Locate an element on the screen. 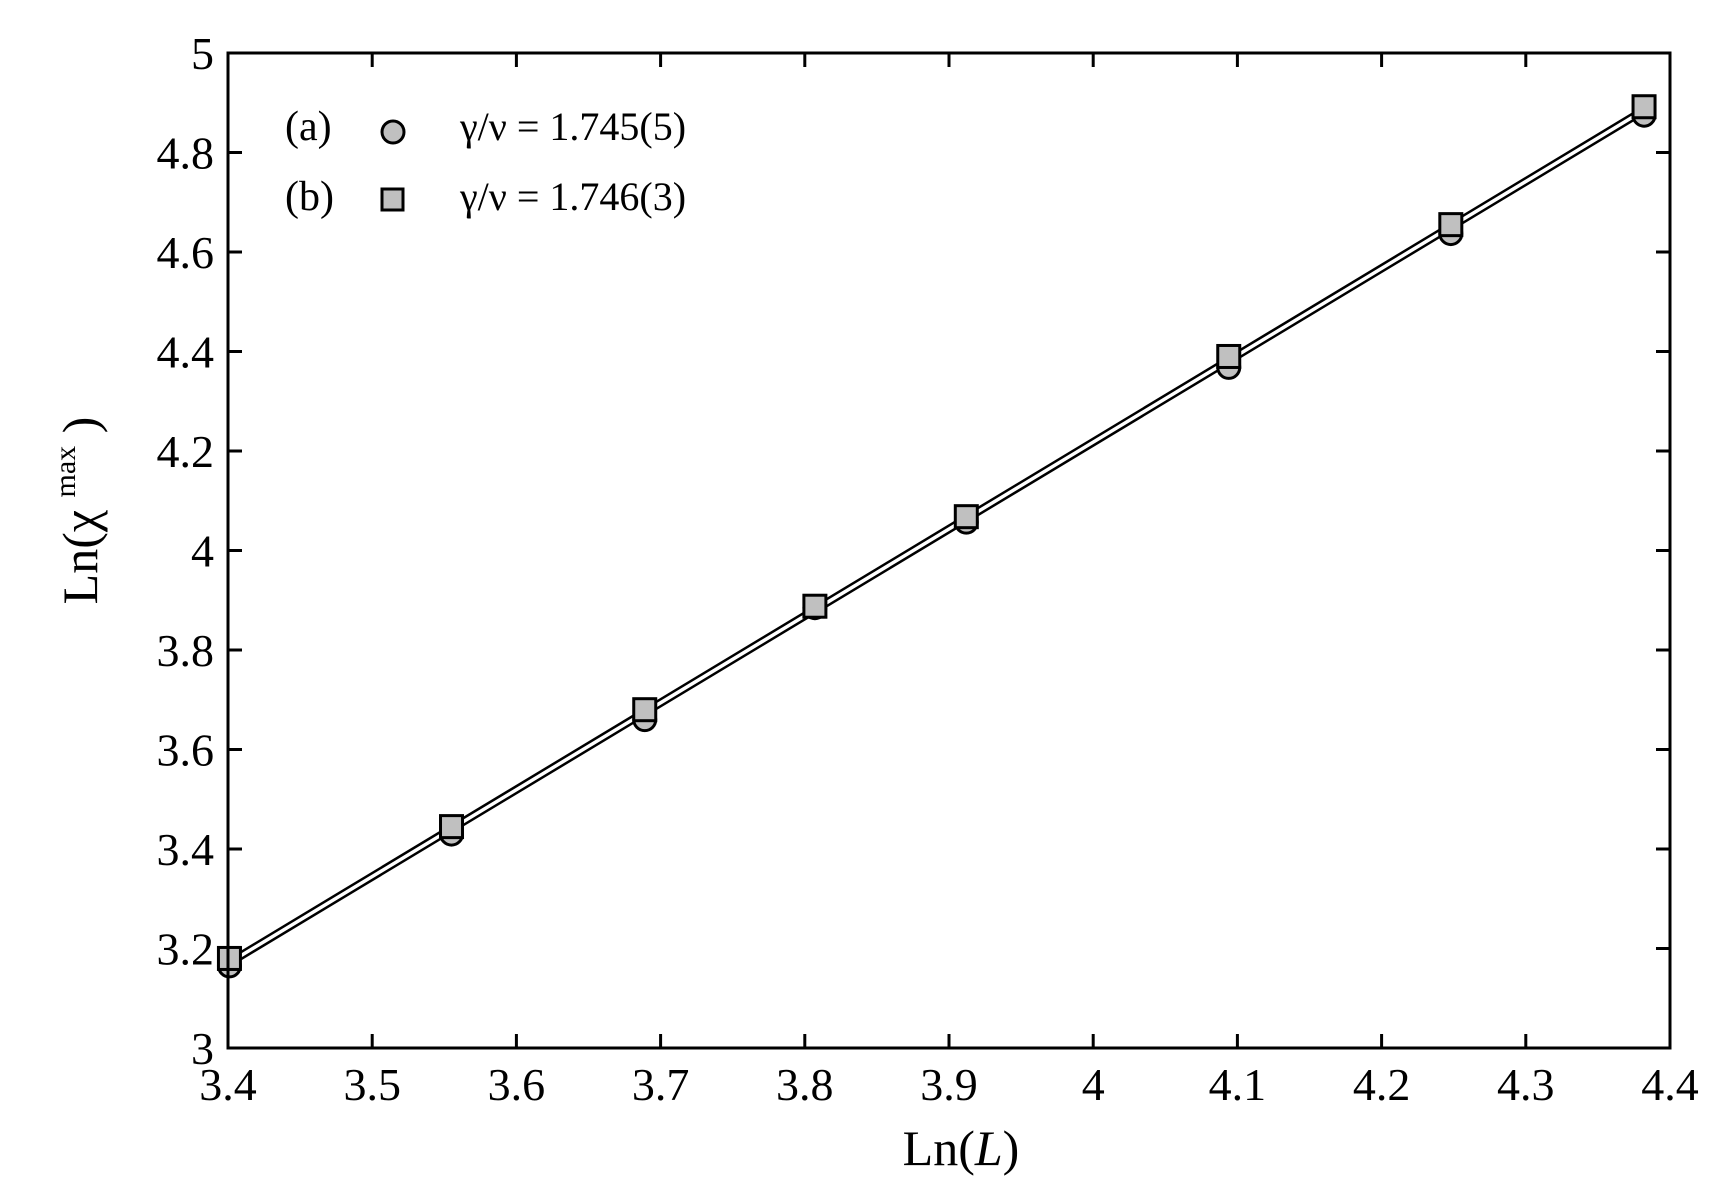 The height and width of the screenshot is (1195, 1735). y-tick-label: 3 is located at coordinates (202, 1048).